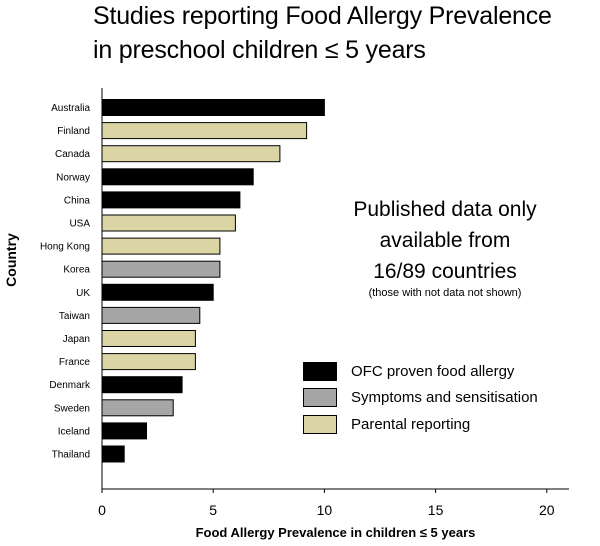 The width and height of the screenshot is (600, 546). I want to click on bar-china, so click(171, 200).